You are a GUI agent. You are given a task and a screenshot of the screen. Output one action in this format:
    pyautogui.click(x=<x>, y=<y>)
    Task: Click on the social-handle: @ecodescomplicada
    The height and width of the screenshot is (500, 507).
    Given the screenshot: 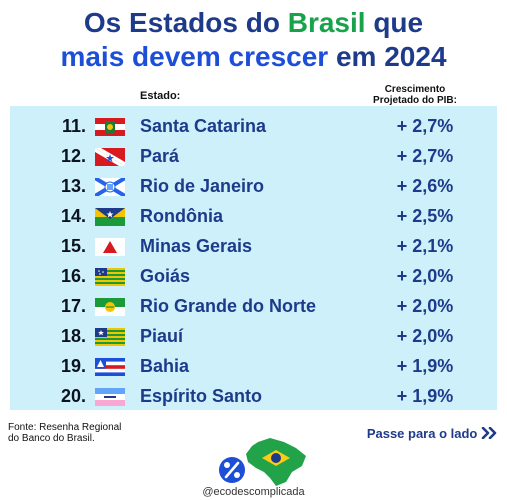 What is the action you would take?
    pyautogui.click(x=253, y=492)
    